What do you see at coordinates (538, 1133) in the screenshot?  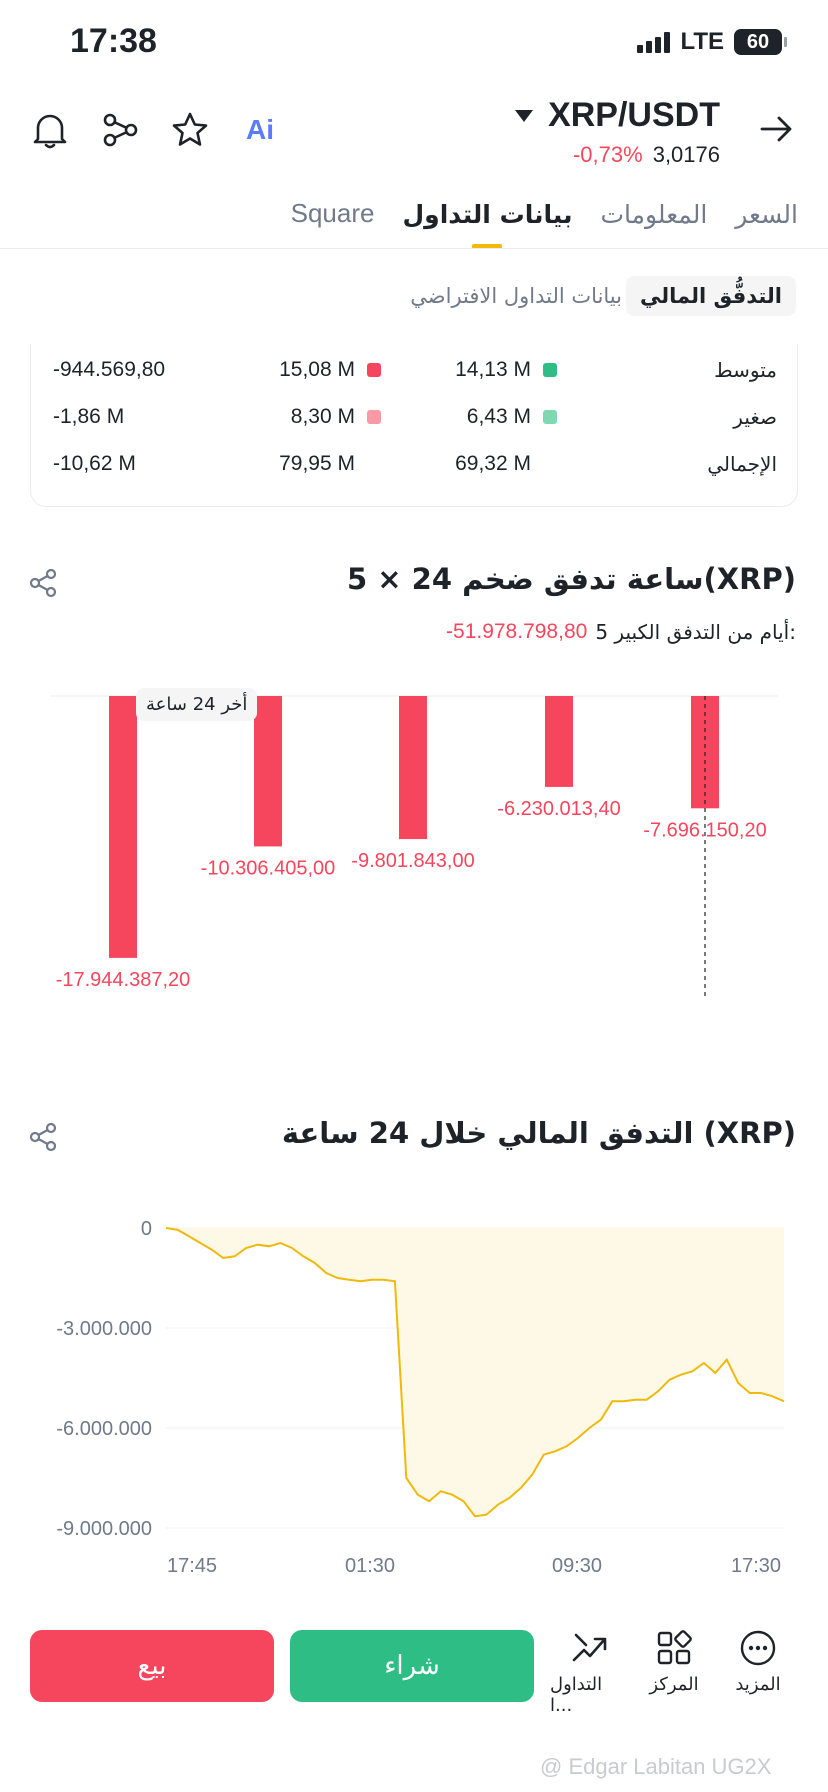 I see `flow-24h-title: التدفق المالي خلال 24 ساعة (XRP)` at bounding box center [538, 1133].